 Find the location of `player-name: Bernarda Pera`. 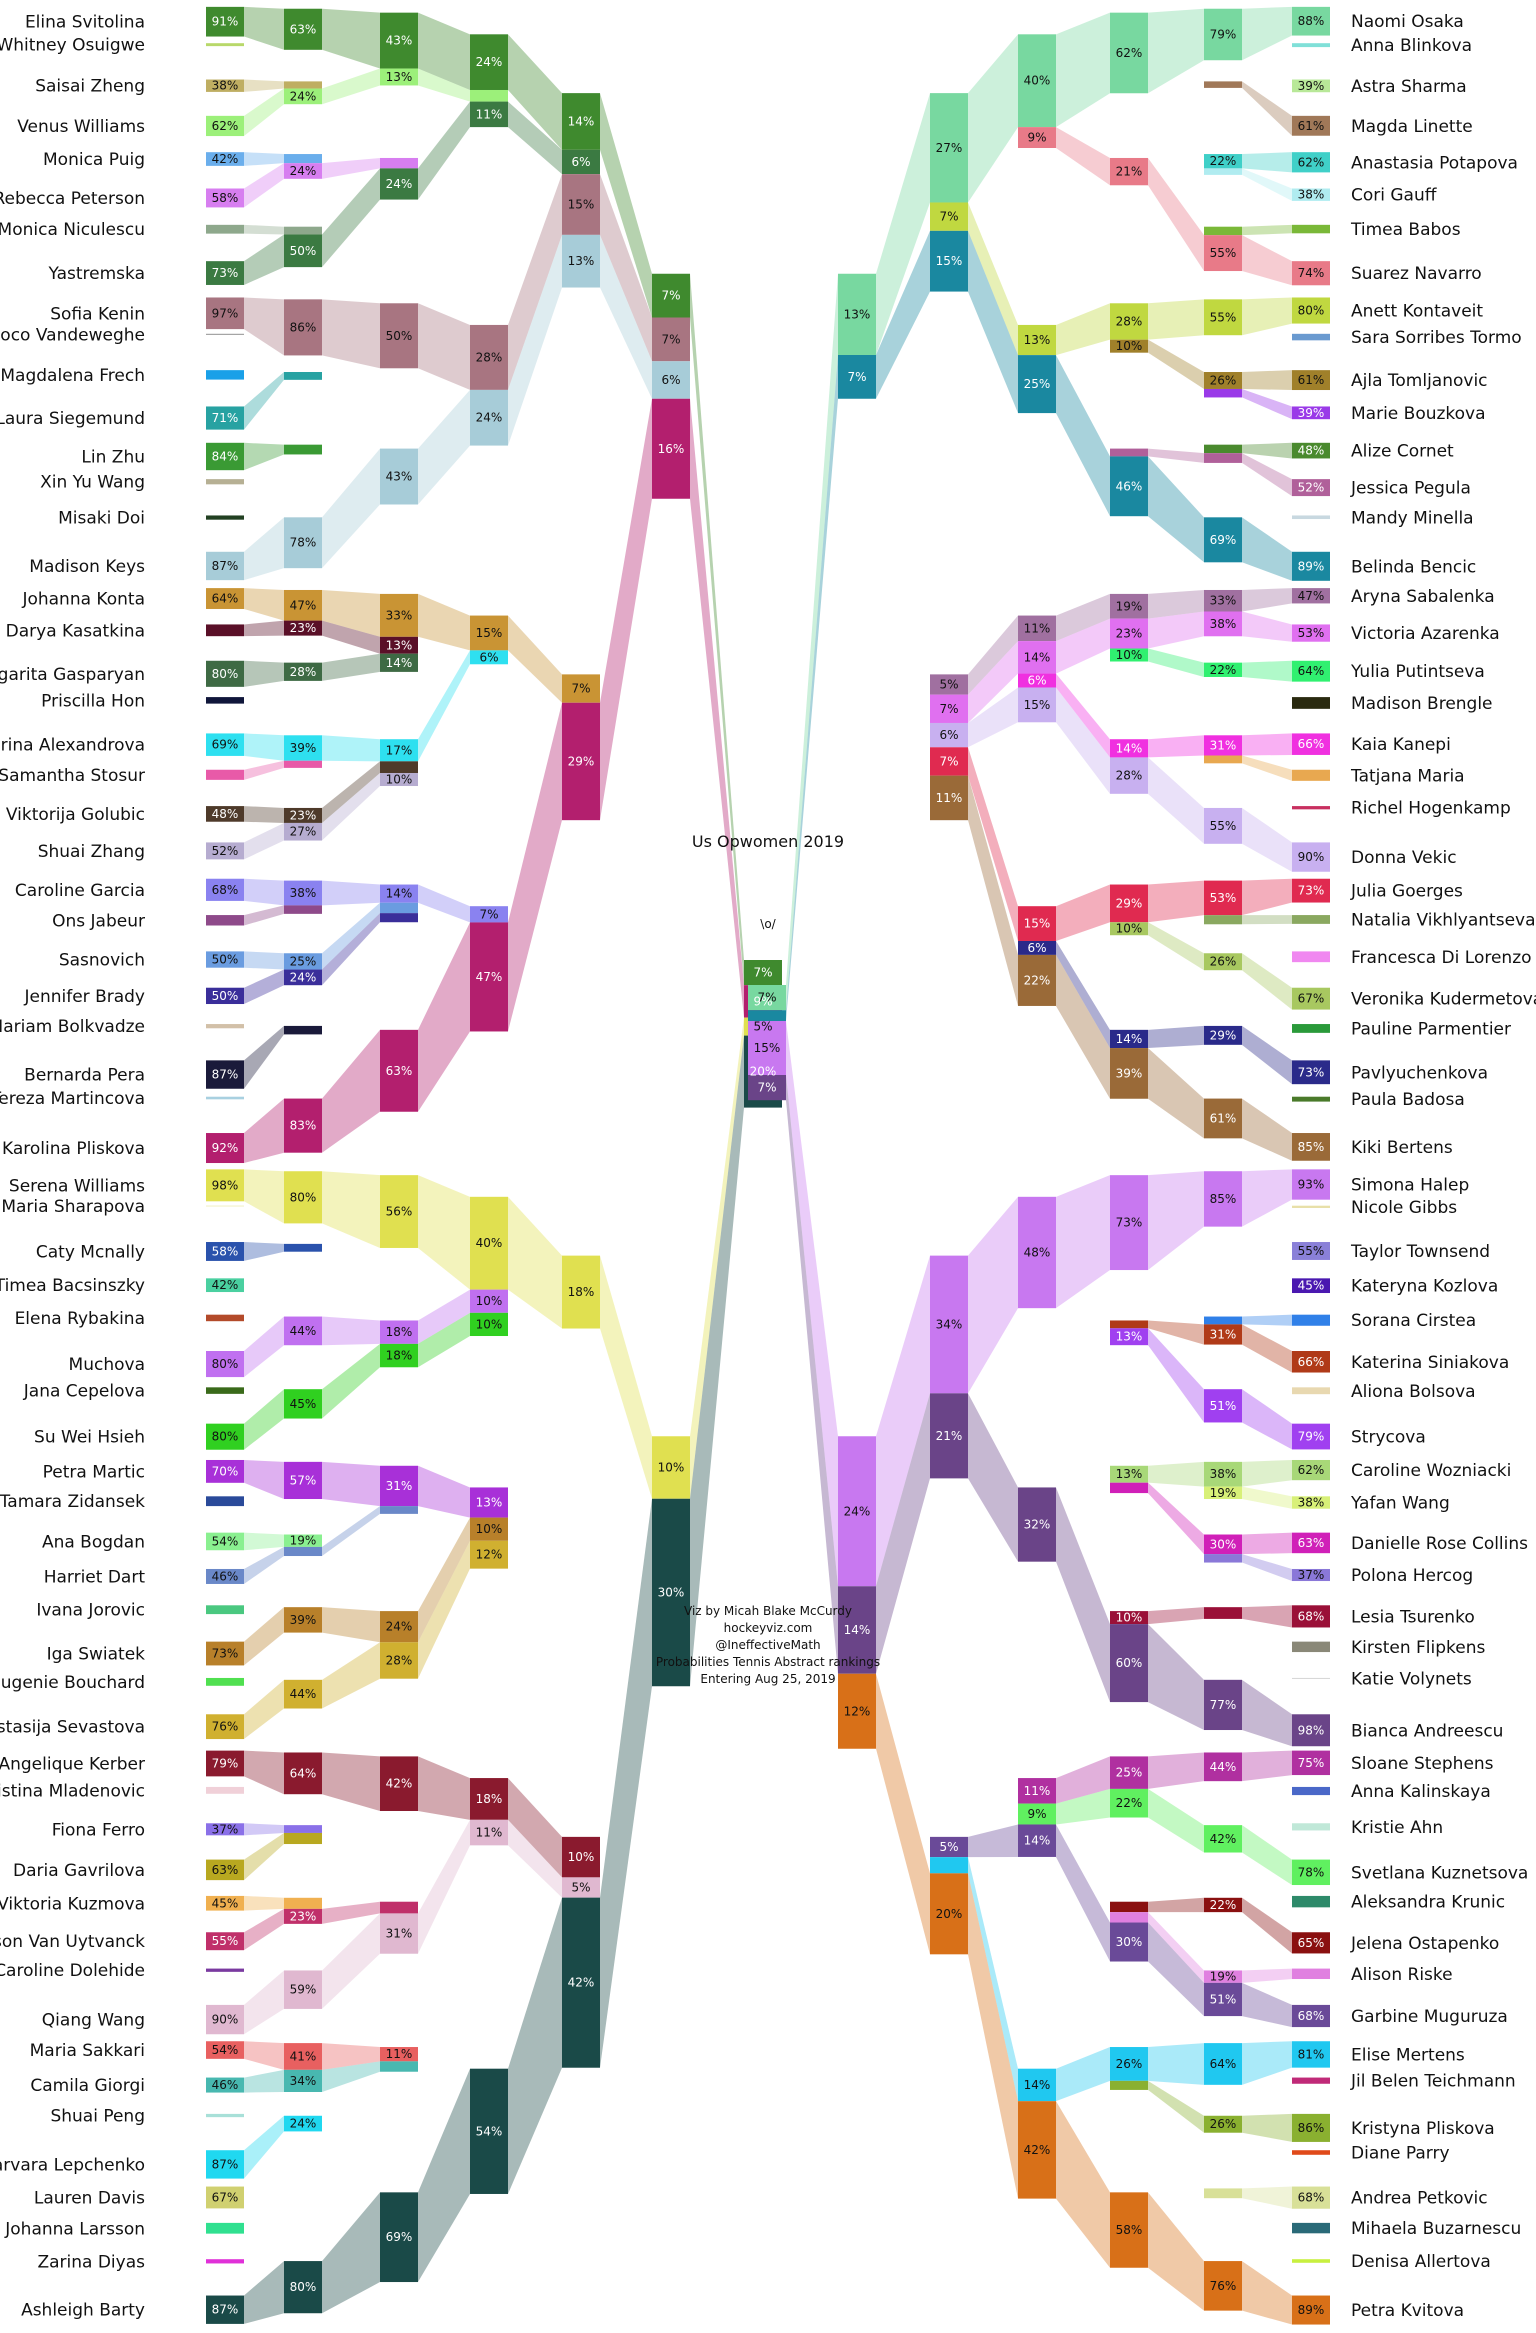

player-name: Bernarda Pera is located at coordinates (84, 1076).